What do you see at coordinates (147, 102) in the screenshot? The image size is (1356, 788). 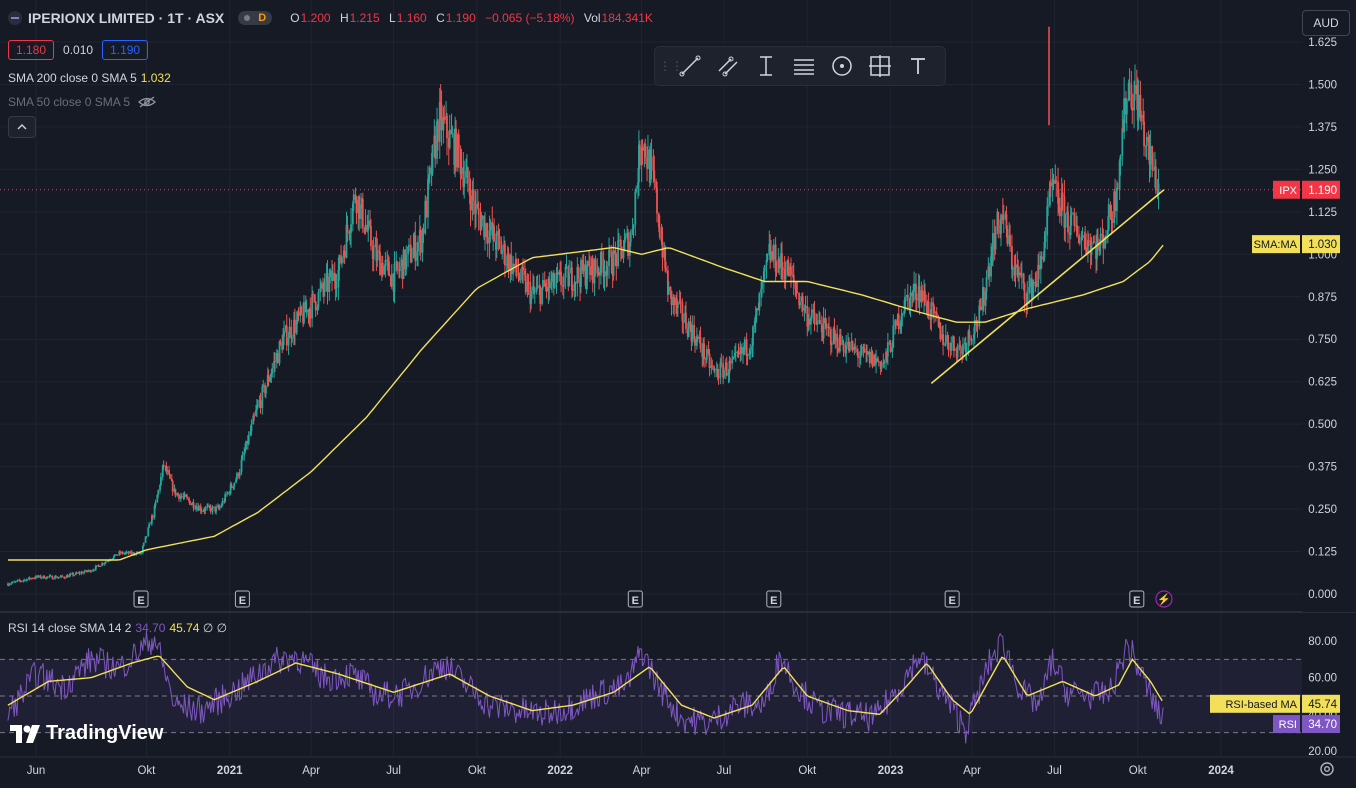 I see `hidden-eye-icon` at bounding box center [147, 102].